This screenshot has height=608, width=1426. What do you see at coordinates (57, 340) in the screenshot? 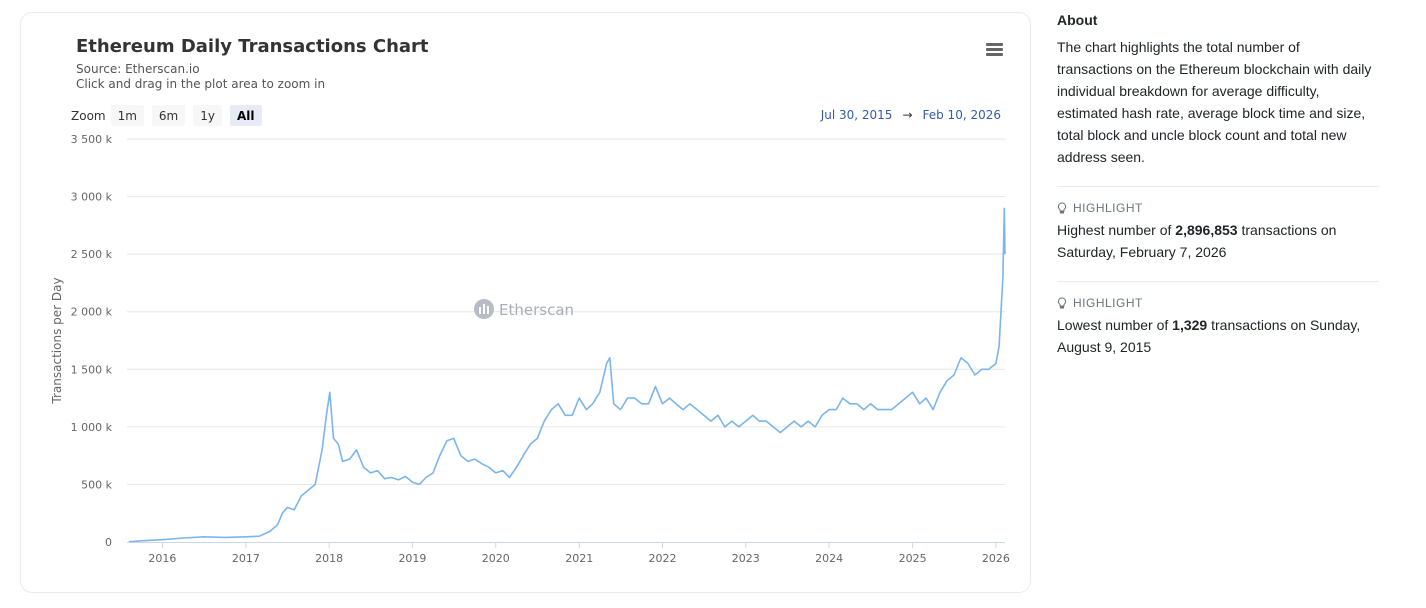
I see `y-axis-label: Transactions per Day` at bounding box center [57, 340].